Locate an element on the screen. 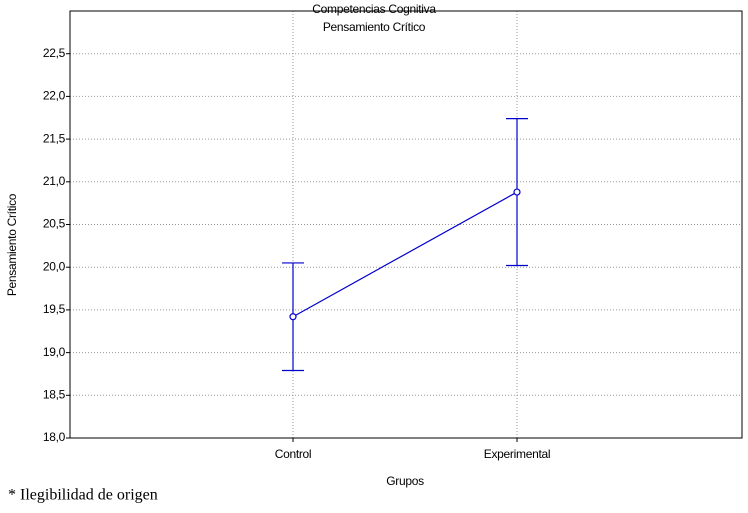 The width and height of the screenshot is (748, 513). y-tick-label: 19,5 is located at coordinates (54, 309).